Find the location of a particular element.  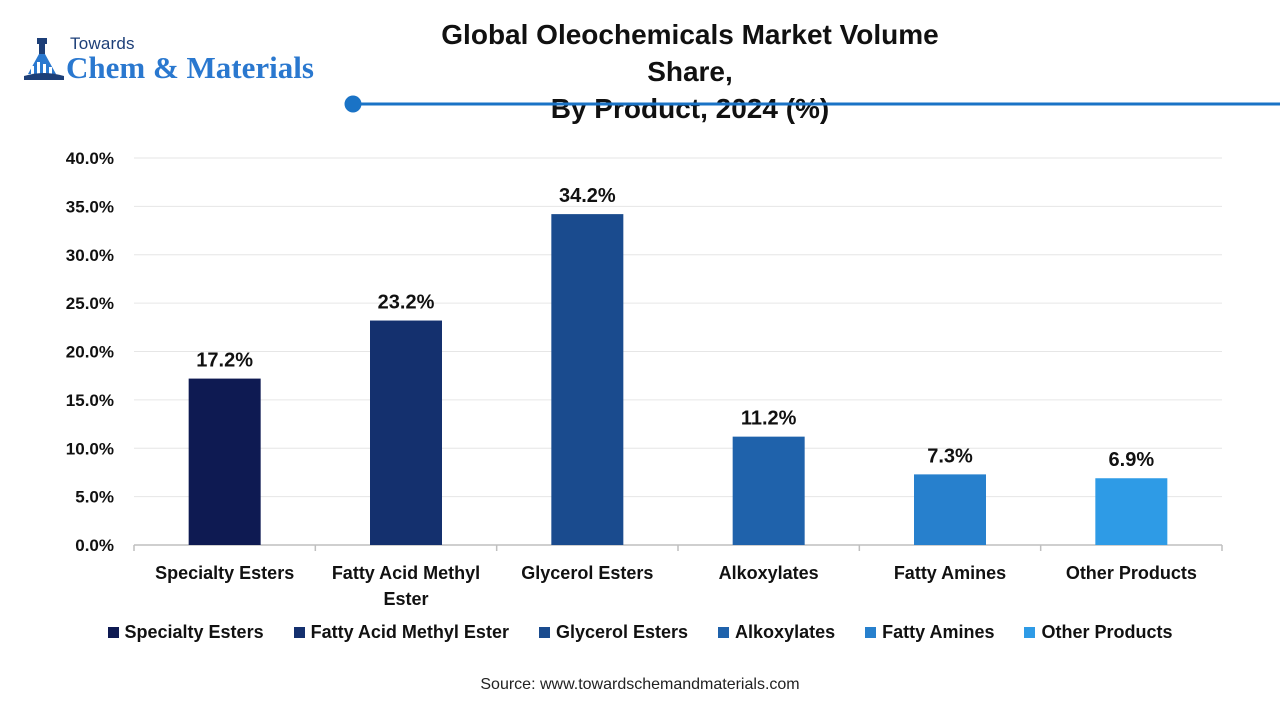

title-rule is located at coordinates (812, 104).